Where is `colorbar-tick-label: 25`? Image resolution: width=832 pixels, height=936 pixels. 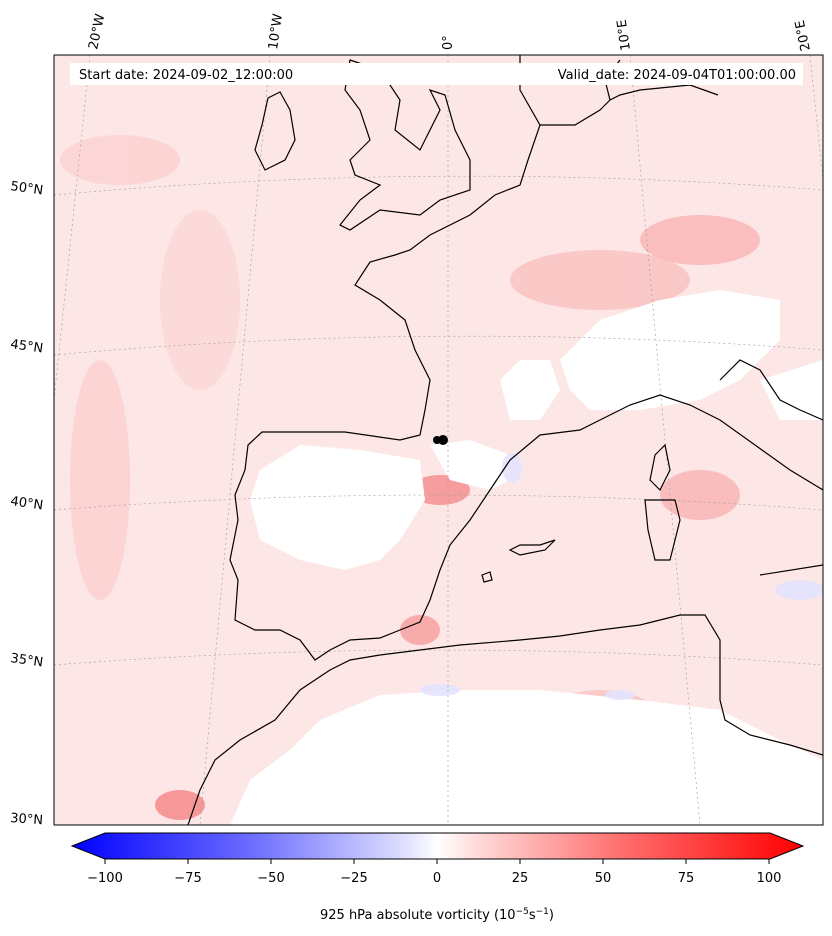
colorbar-tick-label: 25 is located at coordinates (520, 878).